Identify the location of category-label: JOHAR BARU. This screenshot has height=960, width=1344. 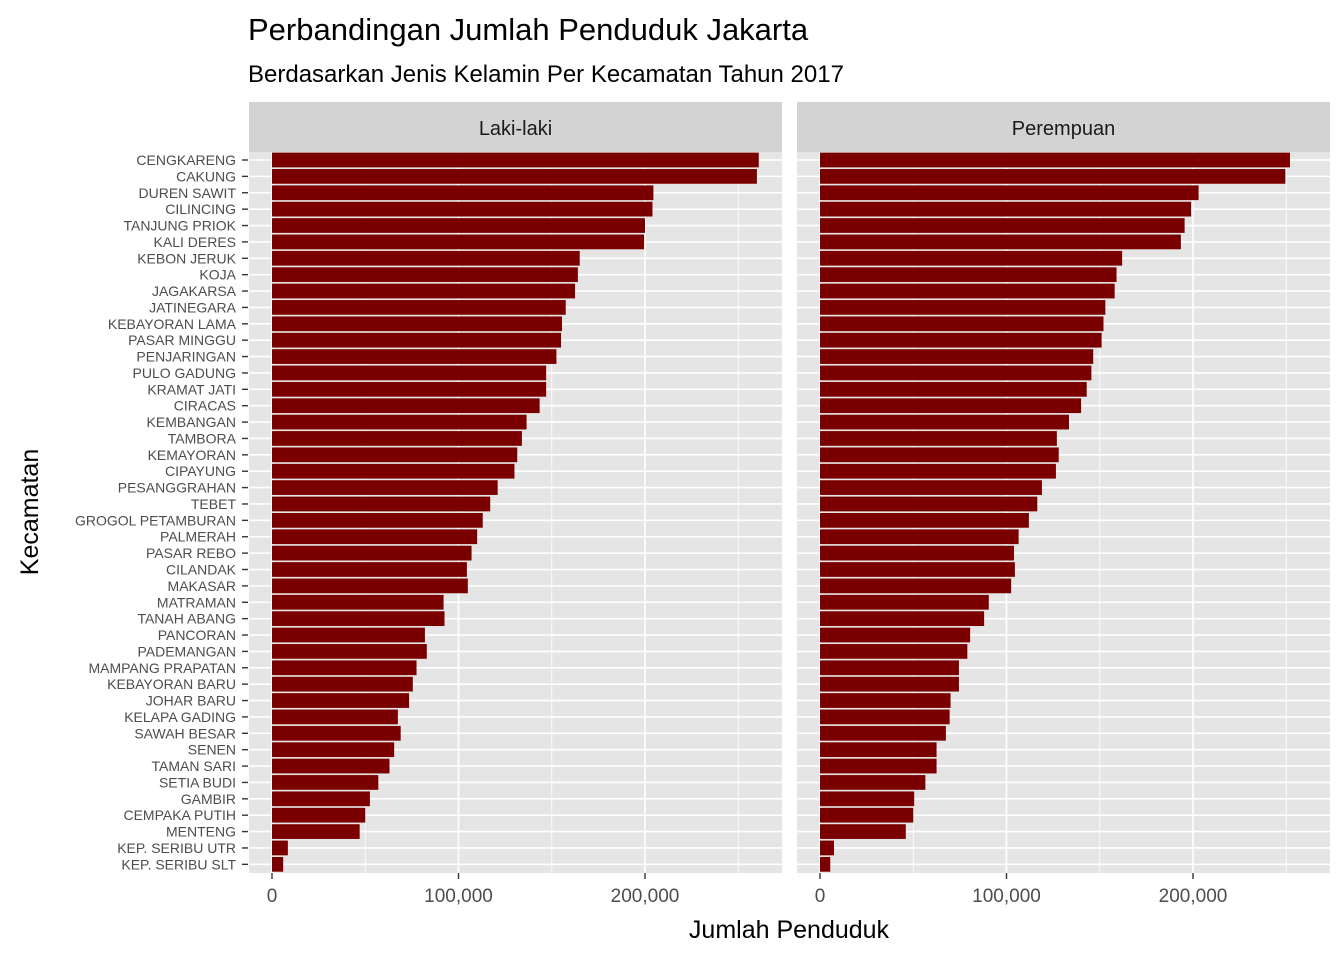
(191, 701).